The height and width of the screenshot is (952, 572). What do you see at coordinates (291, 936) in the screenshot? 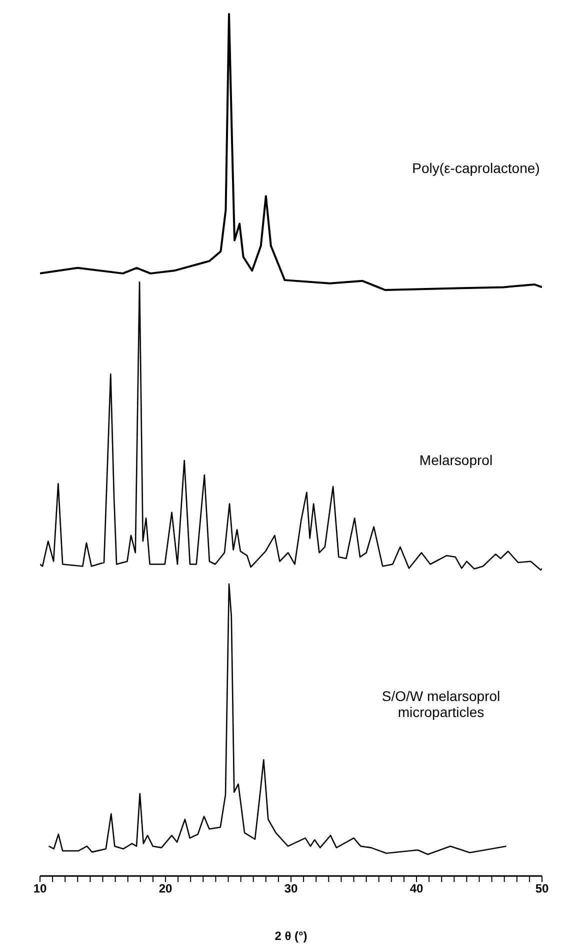
I see `x-axis-title: 2 θ (°)` at bounding box center [291, 936].